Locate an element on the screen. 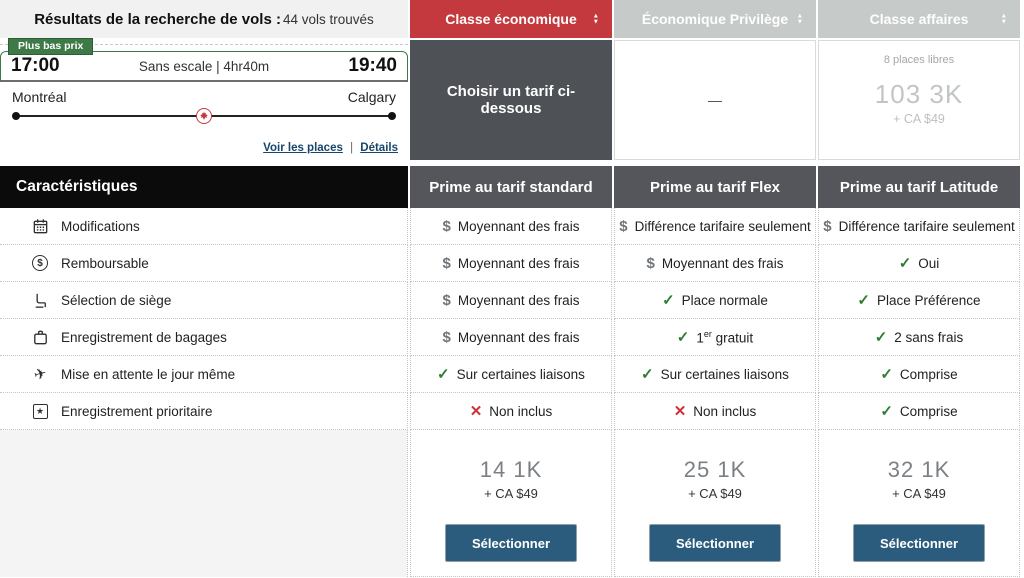 Image resolution: width=1024 pixels, height=578 pixels. destination-dot is located at coordinates (392, 116).